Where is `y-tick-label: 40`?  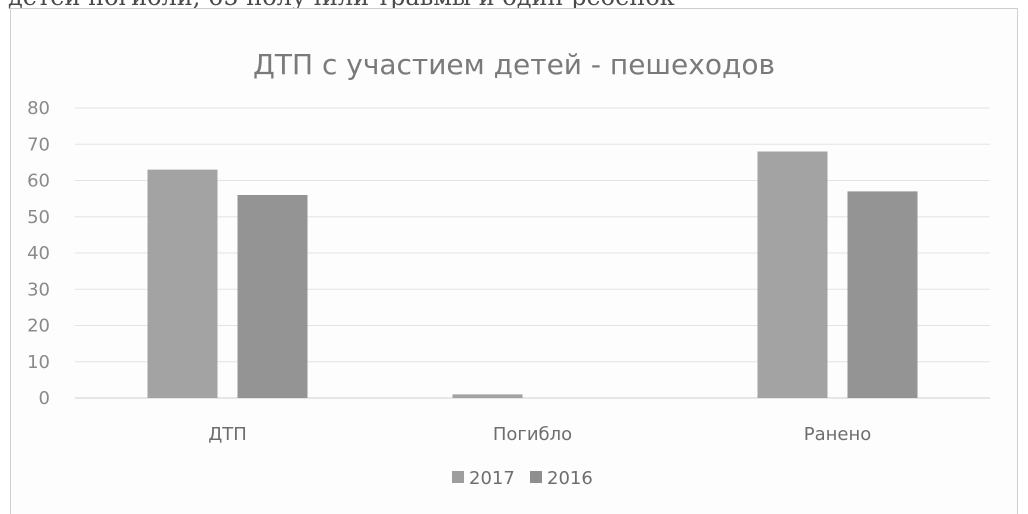
y-tick-label: 40 is located at coordinates (38, 253).